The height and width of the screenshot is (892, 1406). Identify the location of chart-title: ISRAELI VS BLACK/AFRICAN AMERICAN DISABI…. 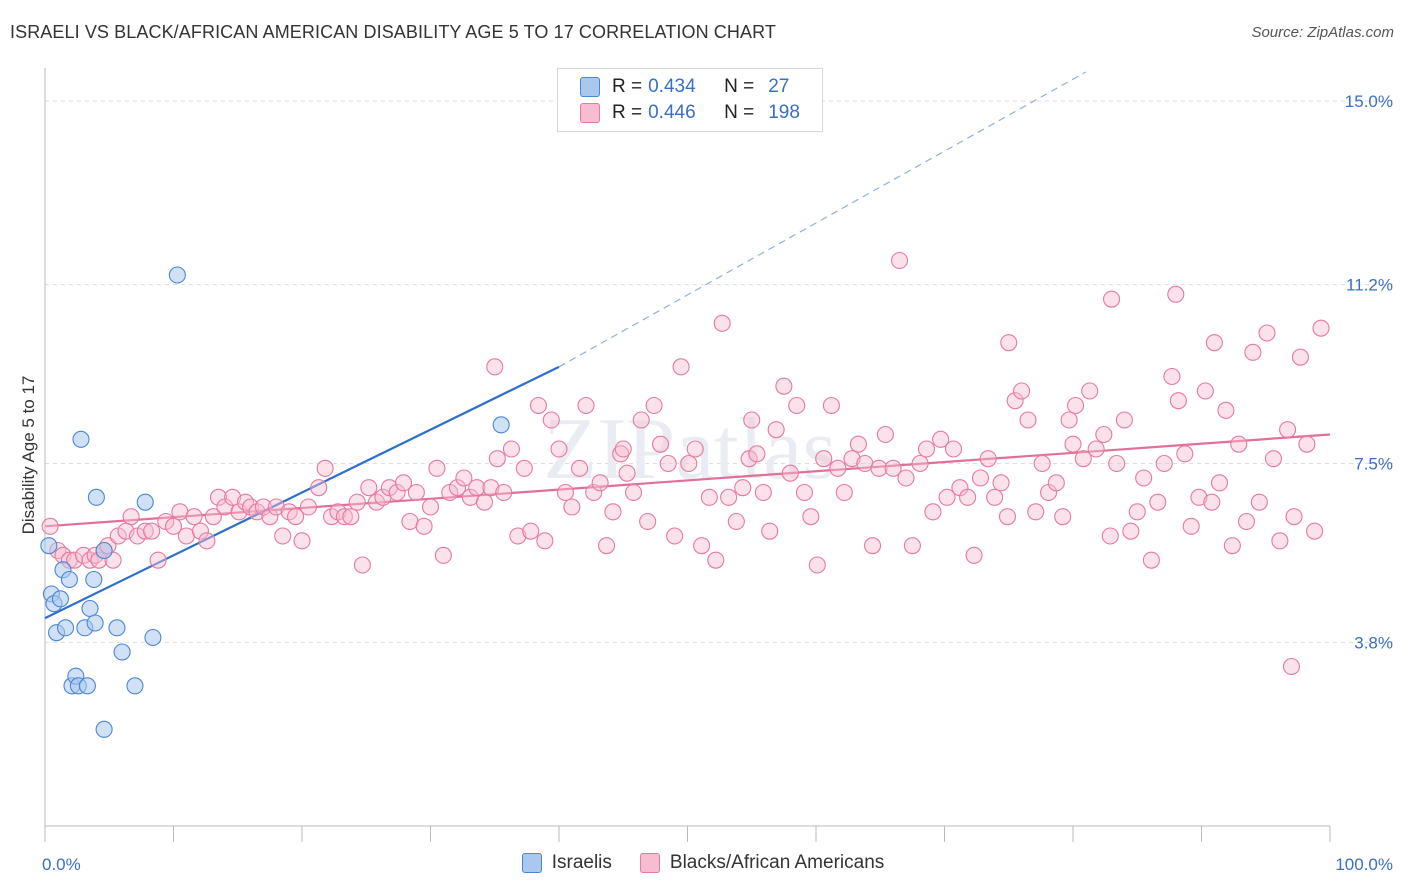
(393, 32).